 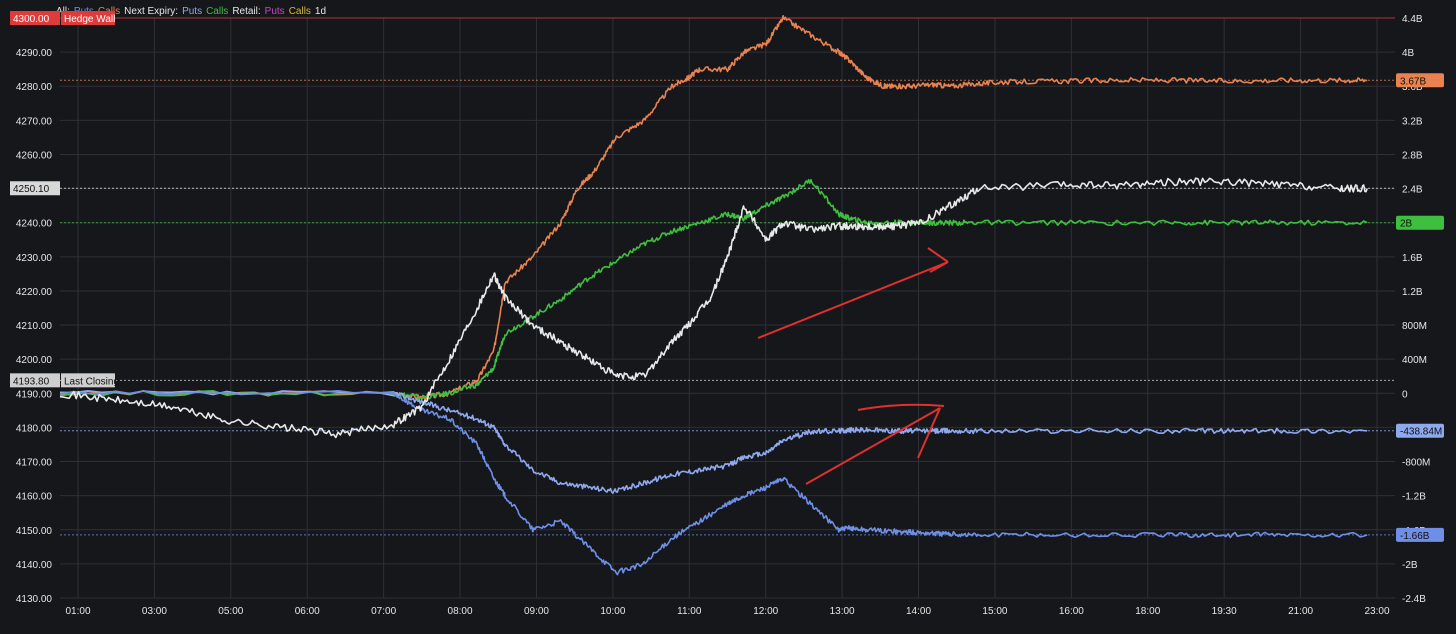 I want to click on y-left-tick-label: 4130.00, so click(x=34, y=599).